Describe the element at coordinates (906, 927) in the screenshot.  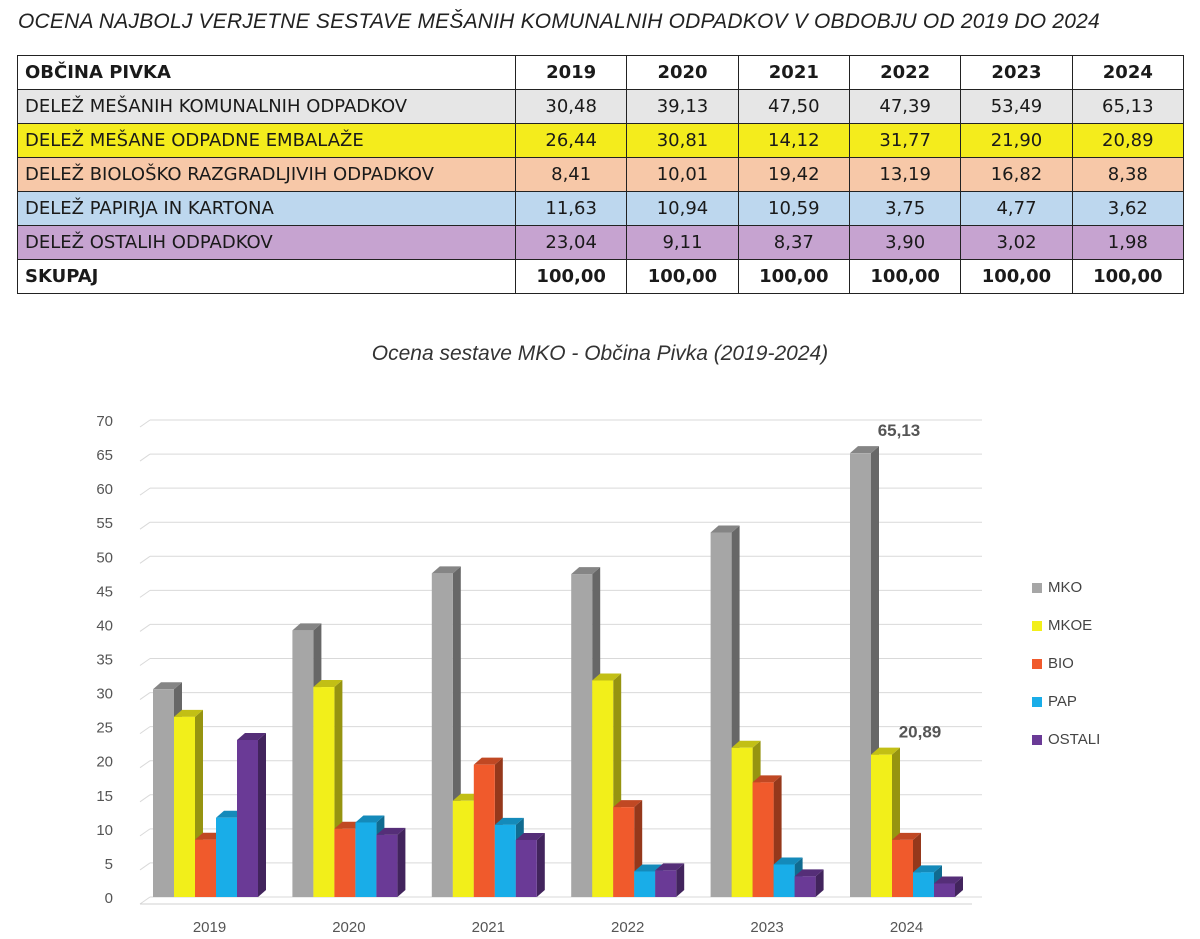
I see `x-tick-label: 2024` at that location.